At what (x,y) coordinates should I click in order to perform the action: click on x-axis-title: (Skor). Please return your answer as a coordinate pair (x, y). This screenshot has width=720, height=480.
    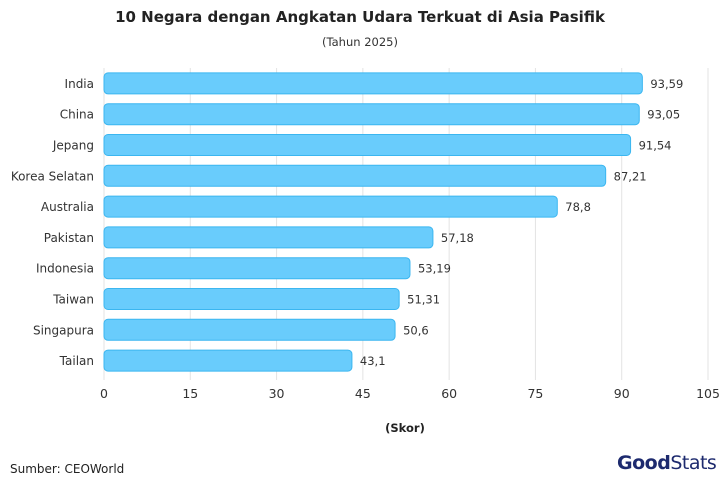
    Looking at the image, I should click on (405, 428).